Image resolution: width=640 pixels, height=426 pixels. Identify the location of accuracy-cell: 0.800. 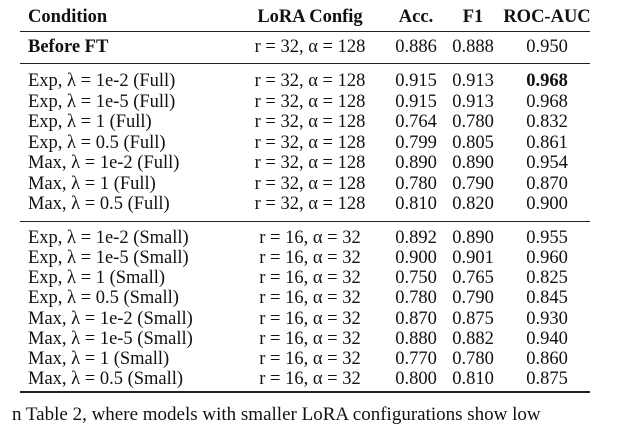
(416, 379).